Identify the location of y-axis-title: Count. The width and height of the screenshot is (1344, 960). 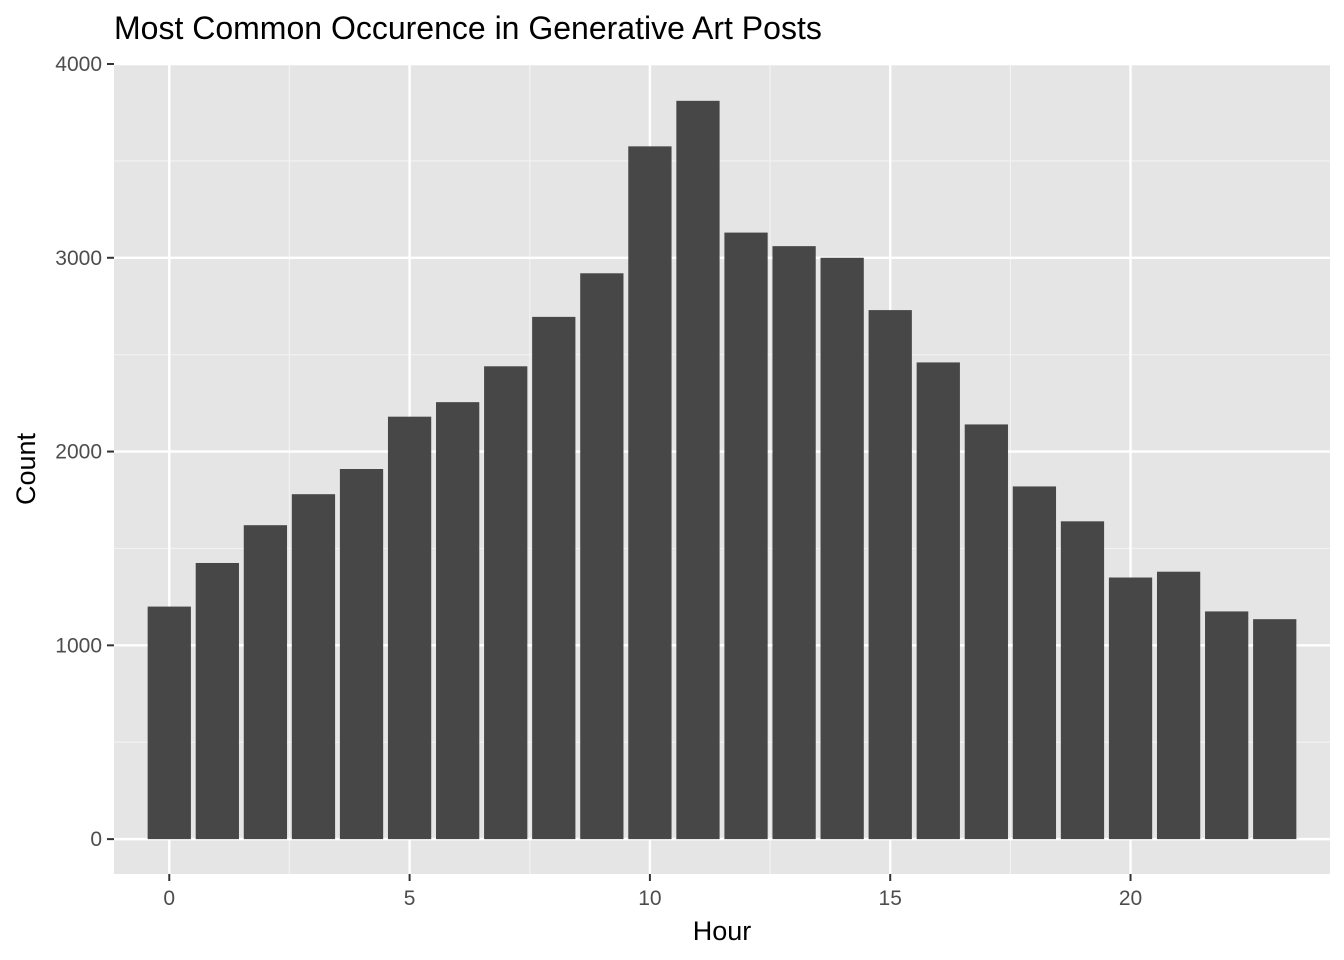
(26, 468).